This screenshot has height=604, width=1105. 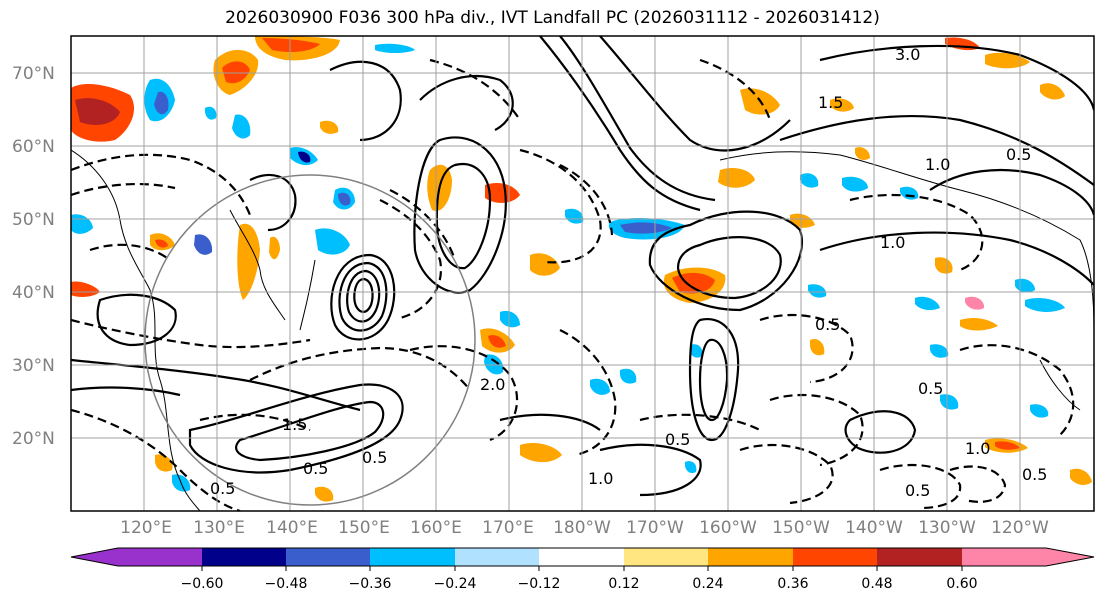 What do you see at coordinates (292, 528) in the screenshot?
I see `lon-label: 140°E` at bounding box center [292, 528].